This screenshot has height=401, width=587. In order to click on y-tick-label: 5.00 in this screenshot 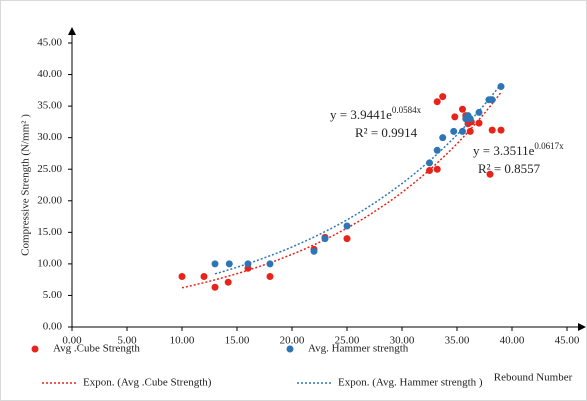, I will do `click(53, 295)`.